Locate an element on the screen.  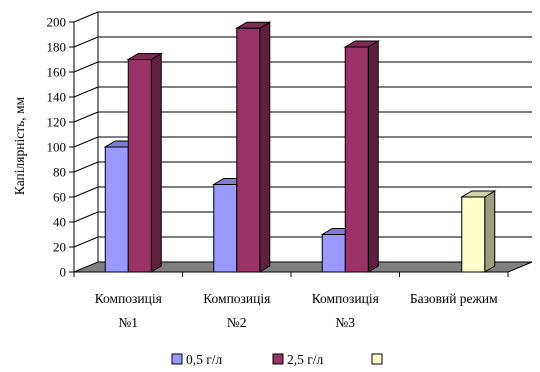
y-tick-label: 60 is located at coordinates (59, 197).